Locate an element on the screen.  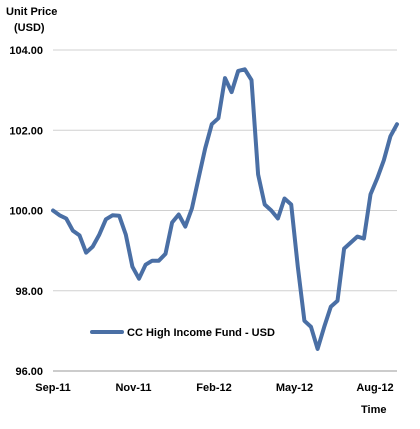
y-tick-label: 96.00 is located at coordinates (29, 372).